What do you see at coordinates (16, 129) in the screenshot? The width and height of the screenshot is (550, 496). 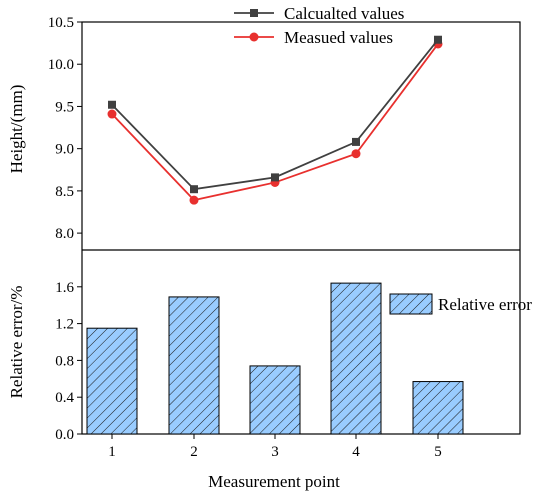 I see `top-y-axis-label: Height/(mm)` at bounding box center [16, 129].